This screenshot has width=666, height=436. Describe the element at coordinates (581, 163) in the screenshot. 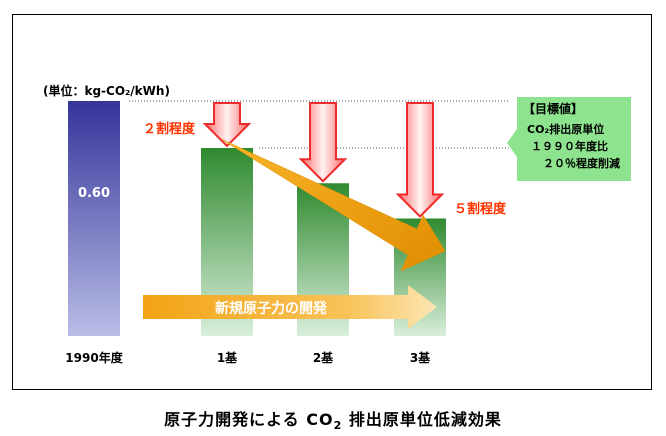

I see `target-line-3: ２０％程度削減` at that location.